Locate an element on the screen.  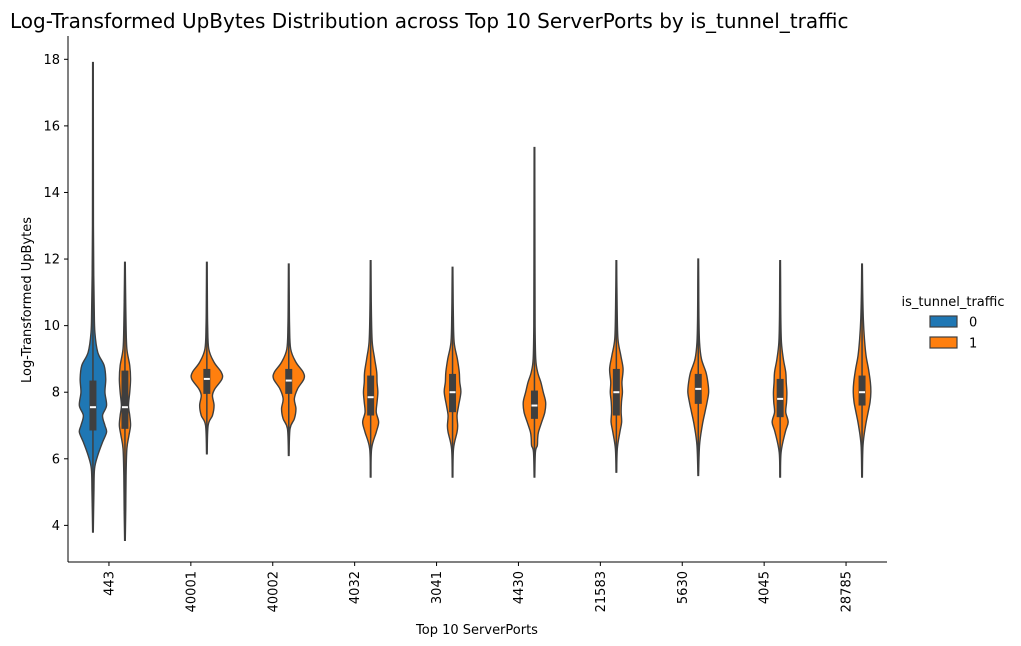
y-tick-label: 14 is located at coordinates (51, 193).